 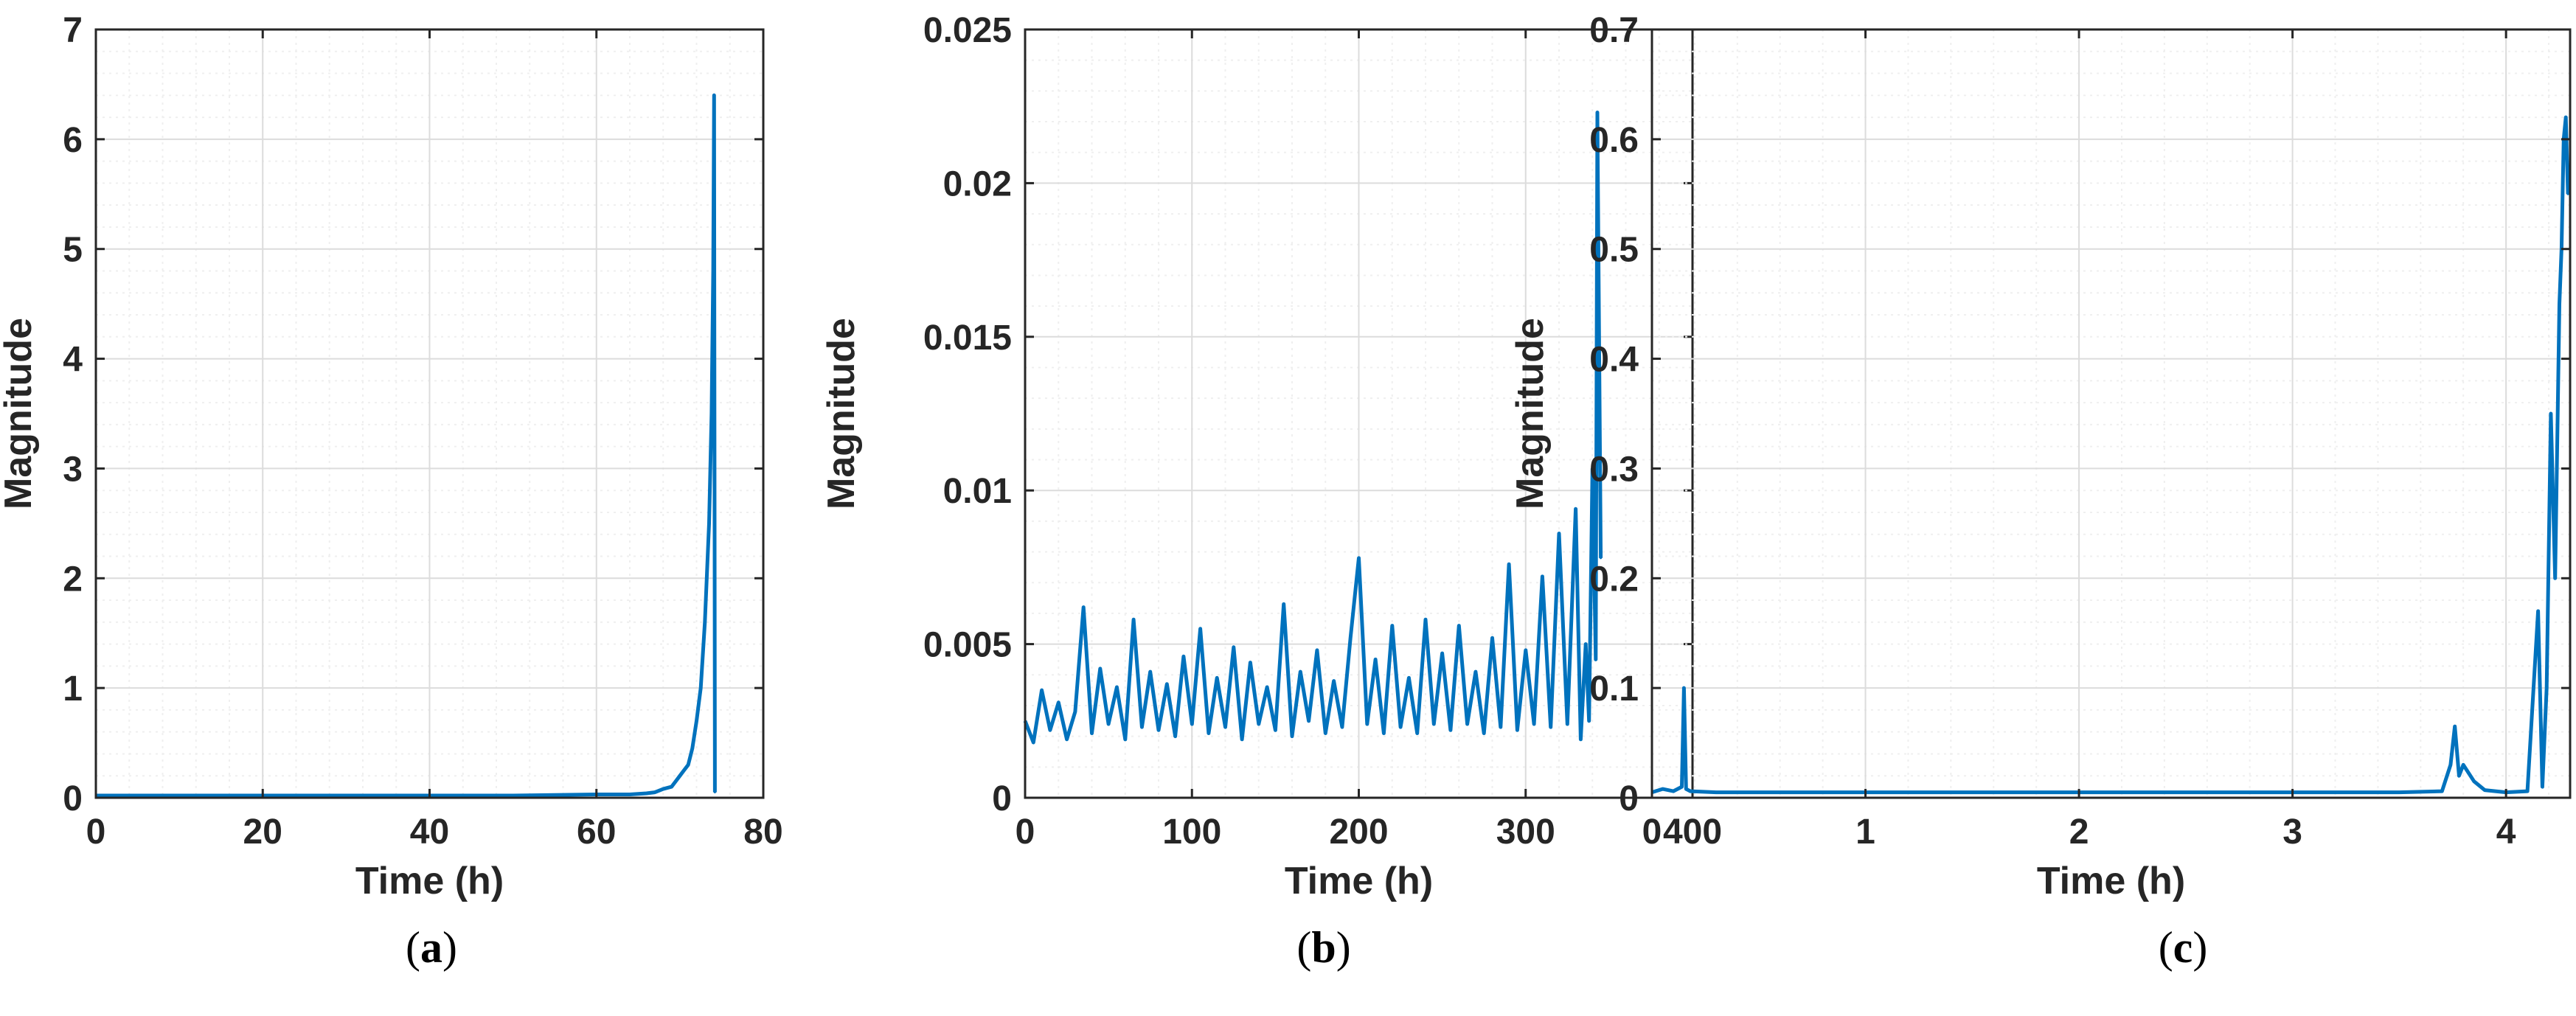 I want to click on x-tick-label: 4, so click(x=2506, y=832).